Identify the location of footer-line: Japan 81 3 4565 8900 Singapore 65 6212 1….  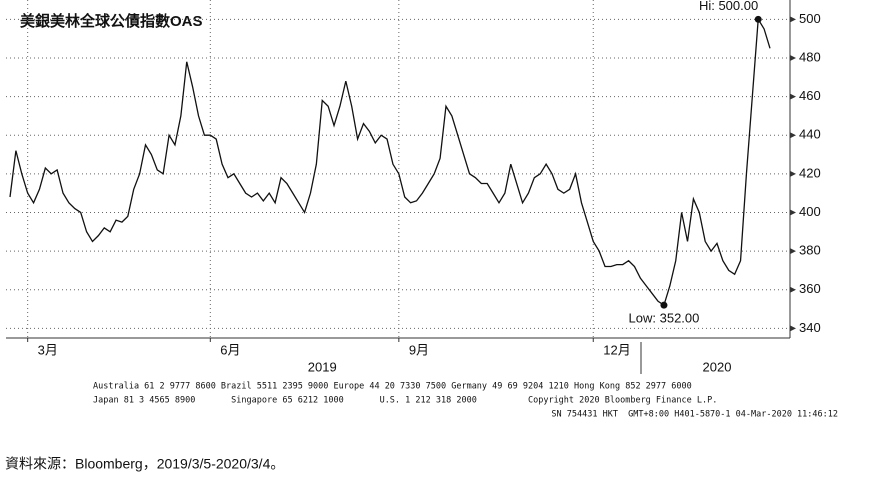
(405, 401).